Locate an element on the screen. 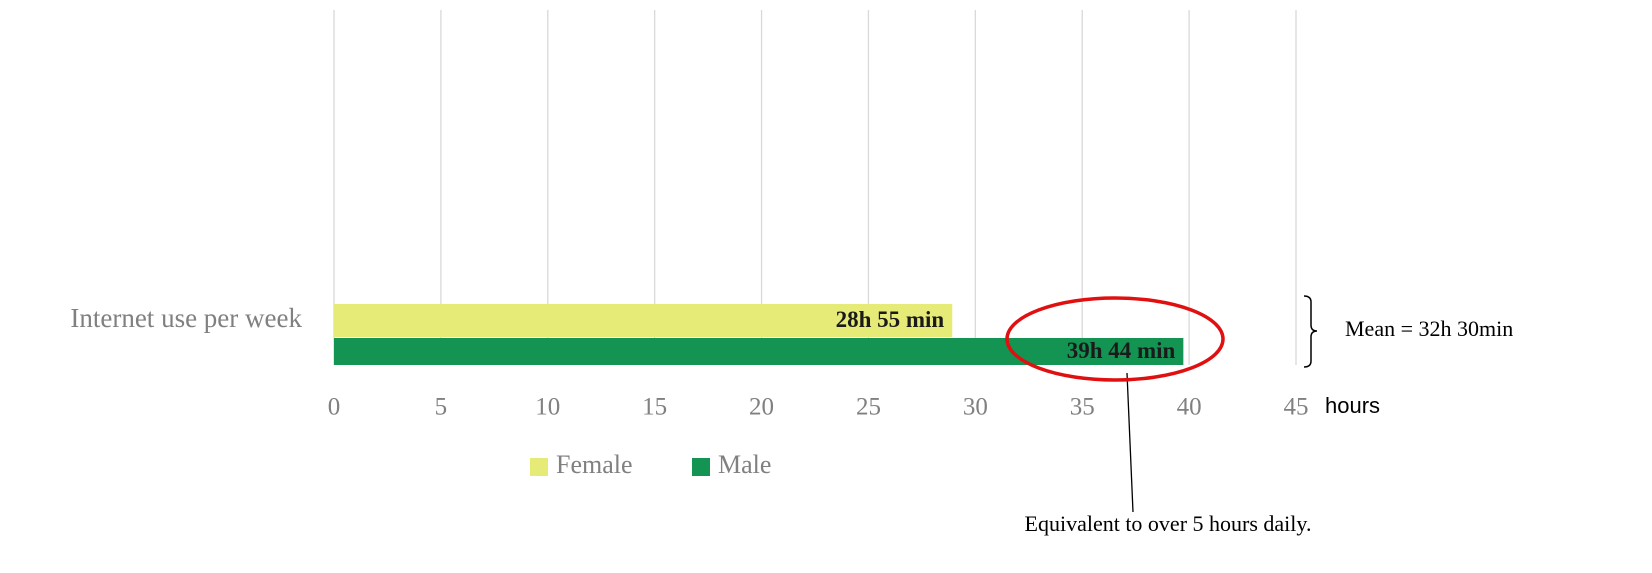 This screenshot has height=573, width=1652. x-tick-label: 15 is located at coordinates (654, 407).